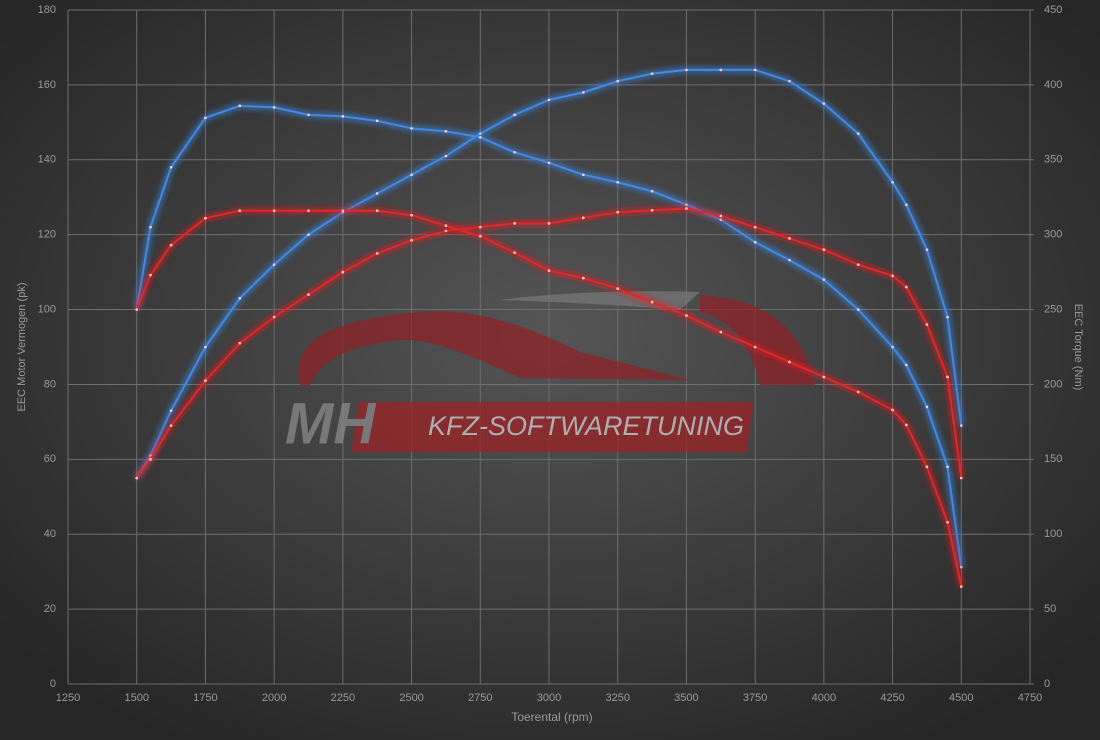 Image resolution: width=1100 pixels, height=740 pixels. I want to click on x-tick-label: 2750, so click(480, 698).